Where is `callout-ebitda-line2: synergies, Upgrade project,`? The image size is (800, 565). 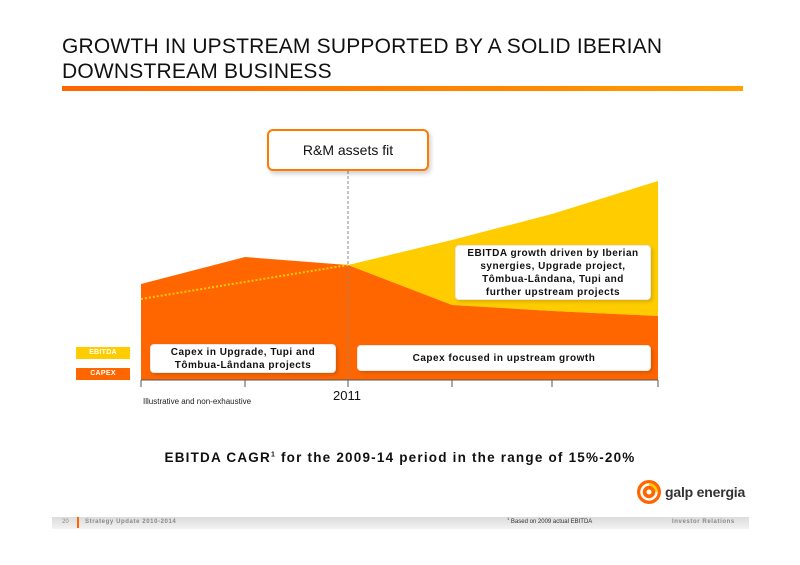
callout-ebitda-line2: synergies, Upgrade project, is located at coordinates (553, 266).